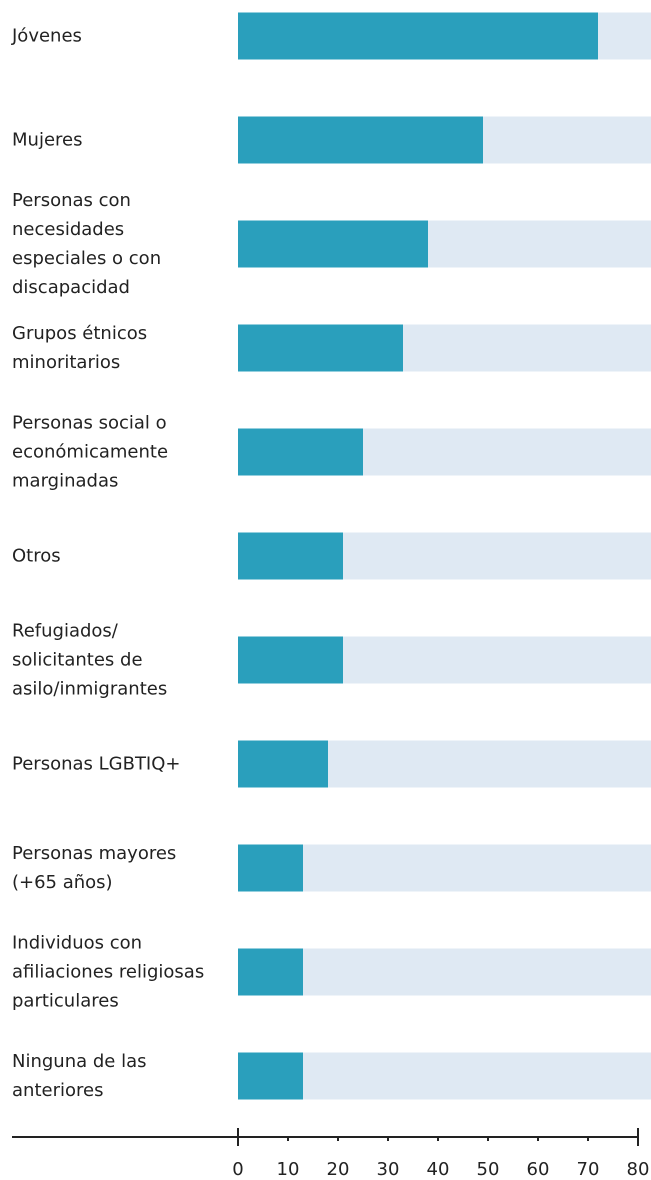 This screenshot has width=651, height=1180. What do you see at coordinates (588, 1169) in the screenshot?
I see `x-tick-label: 70` at bounding box center [588, 1169].